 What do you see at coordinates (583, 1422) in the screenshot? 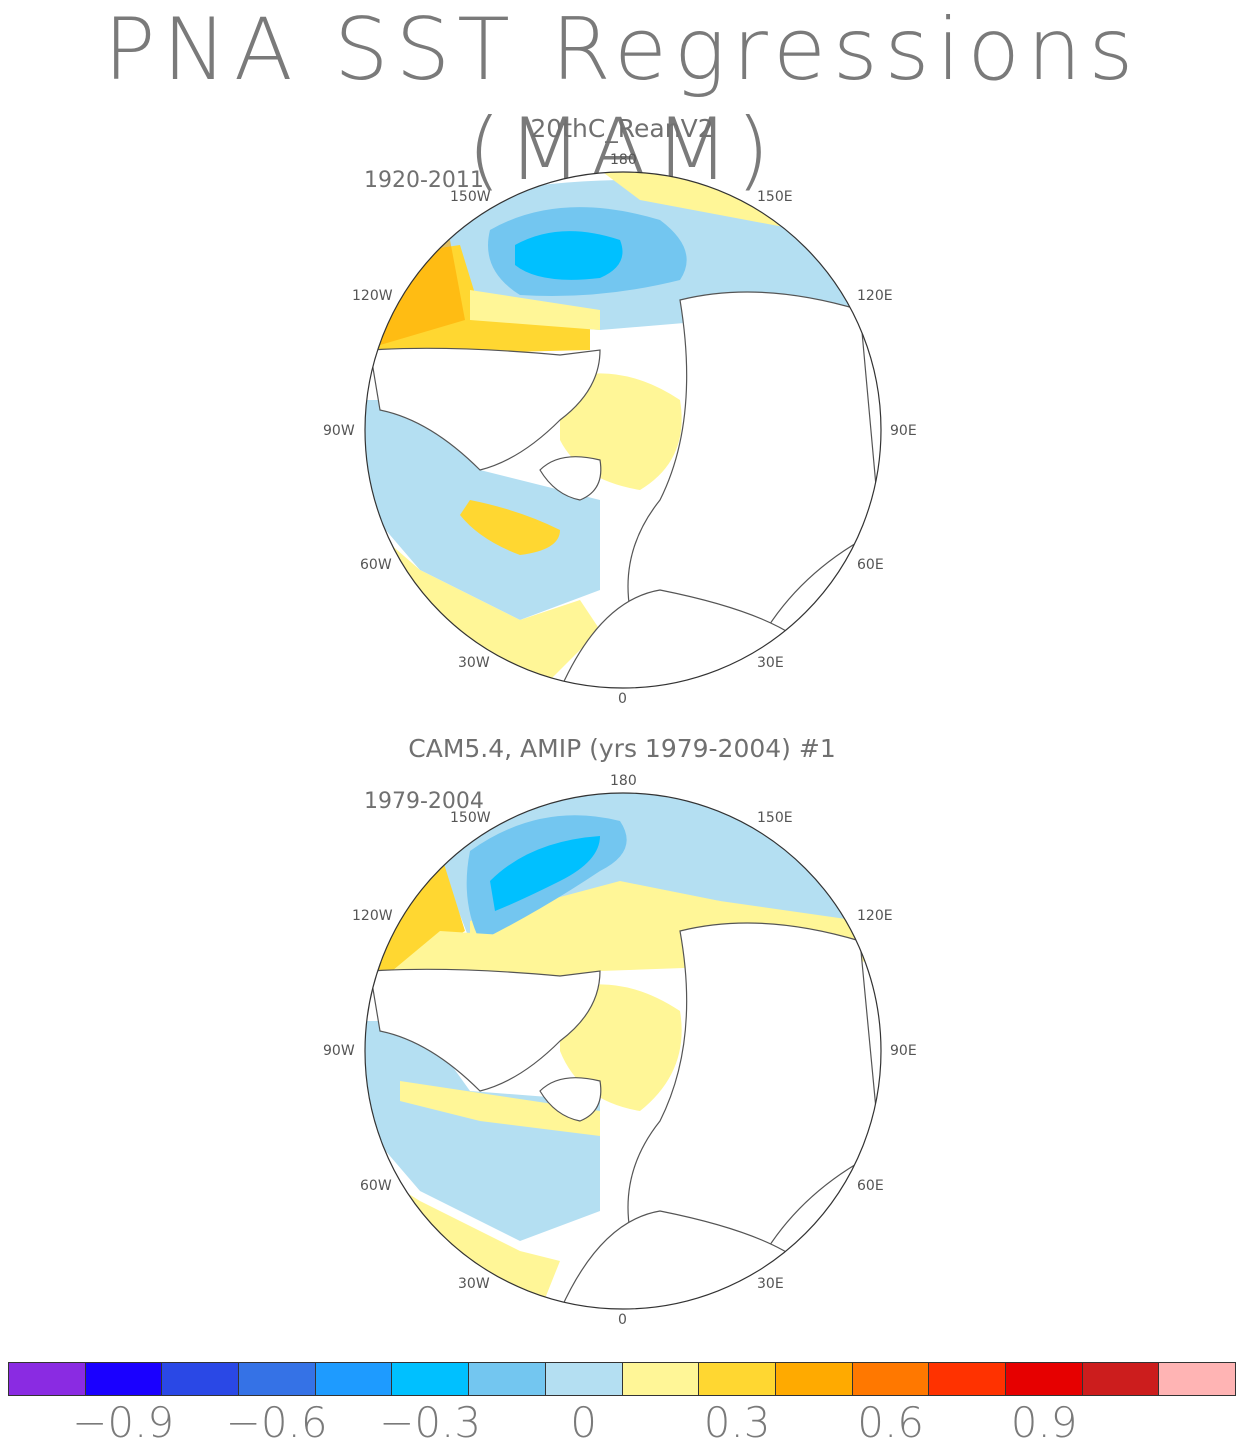
I see `colorbar-tick-label: 0` at bounding box center [583, 1422].